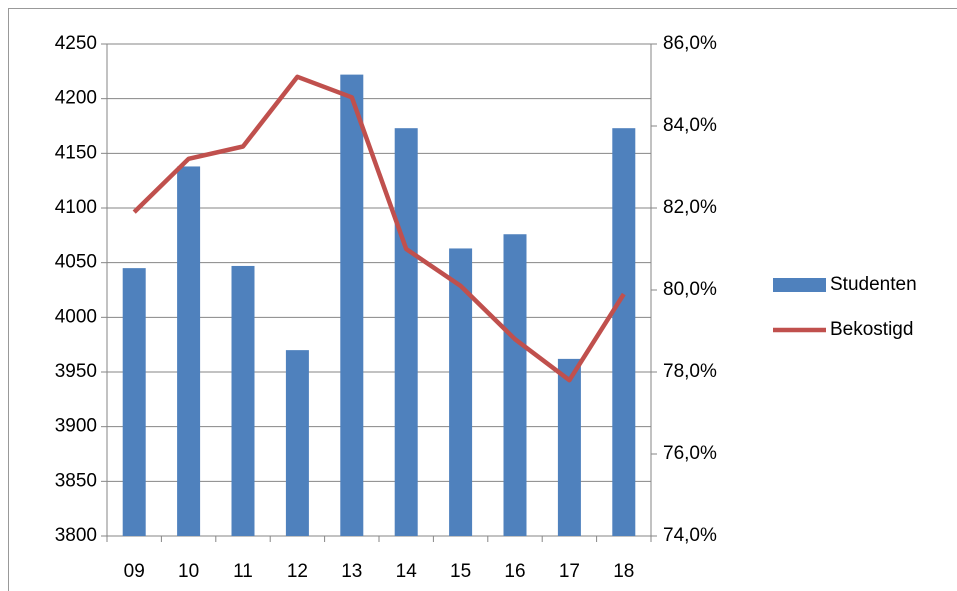 This screenshot has width=957, height=591. I want to click on y-tick-label: 4150, so click(76, 152).